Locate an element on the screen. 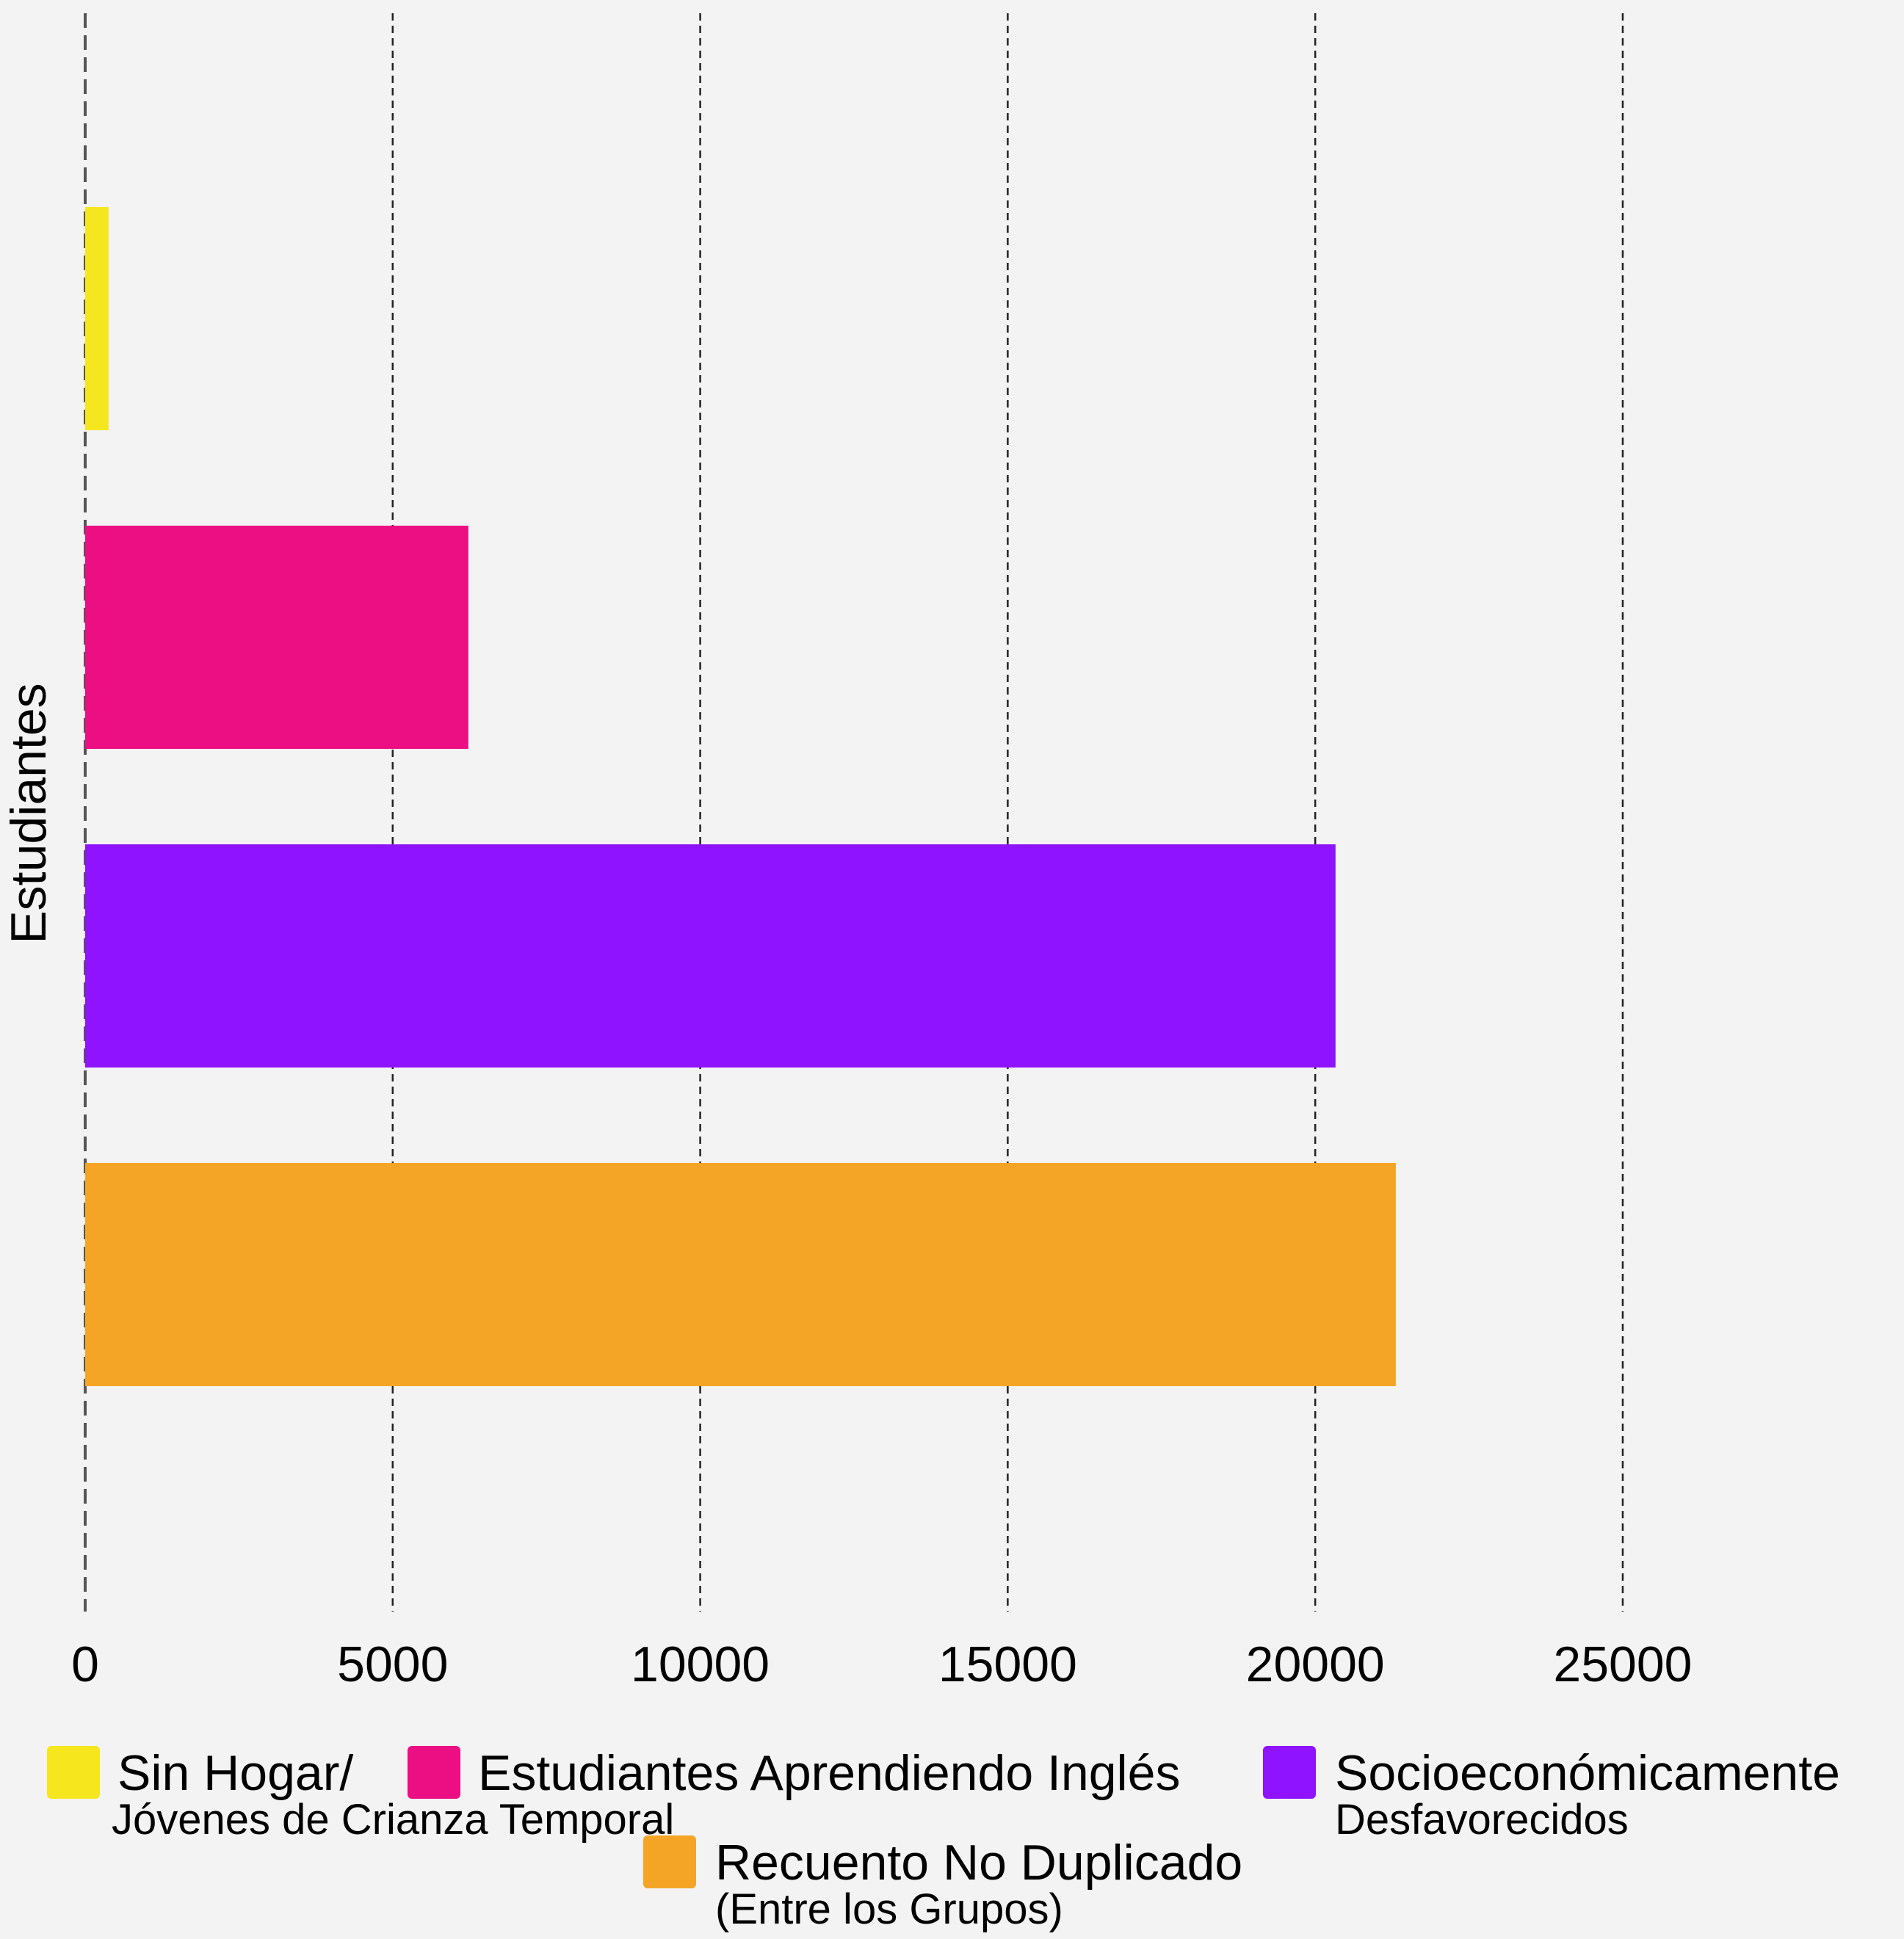  y-axis-label: Estudiantes is located at coordinates (29, 813).